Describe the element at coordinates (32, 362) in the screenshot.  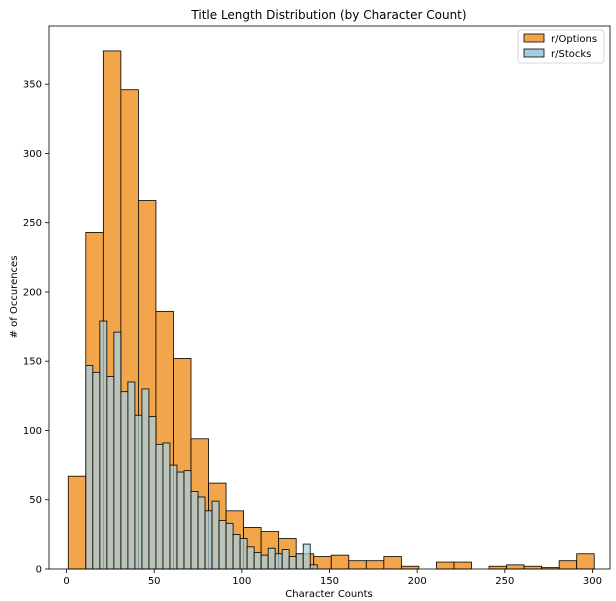
I see `y-tick-label-3: 150` at that location.